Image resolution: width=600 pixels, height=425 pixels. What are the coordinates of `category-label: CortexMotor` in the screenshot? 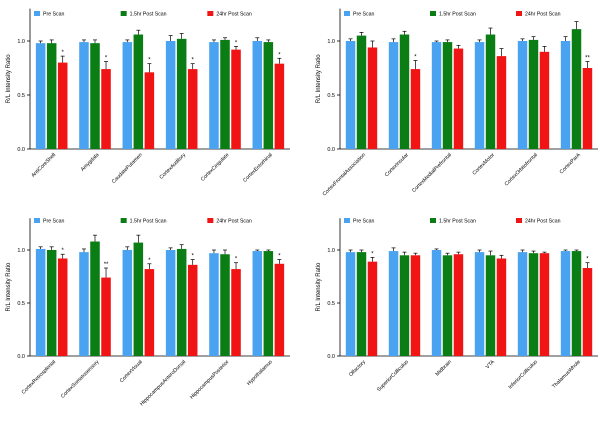 It's located at (483, 164).